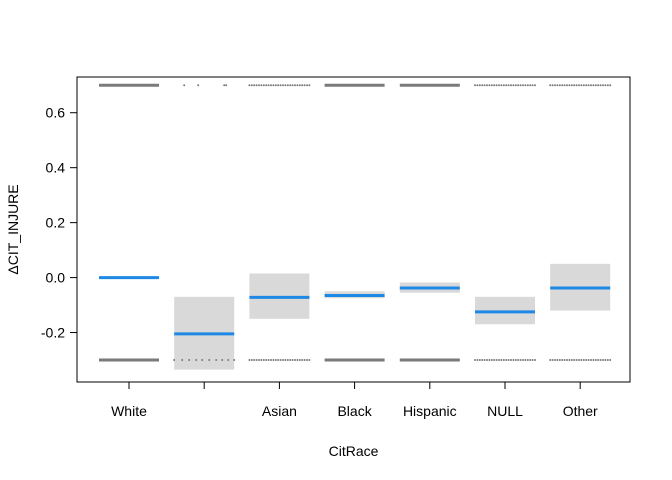 This screenshot has width=672, height=480. Describe the element at coordinates (279, 411) in the screenshot. I see `x-tick-label: Asian` at that location.